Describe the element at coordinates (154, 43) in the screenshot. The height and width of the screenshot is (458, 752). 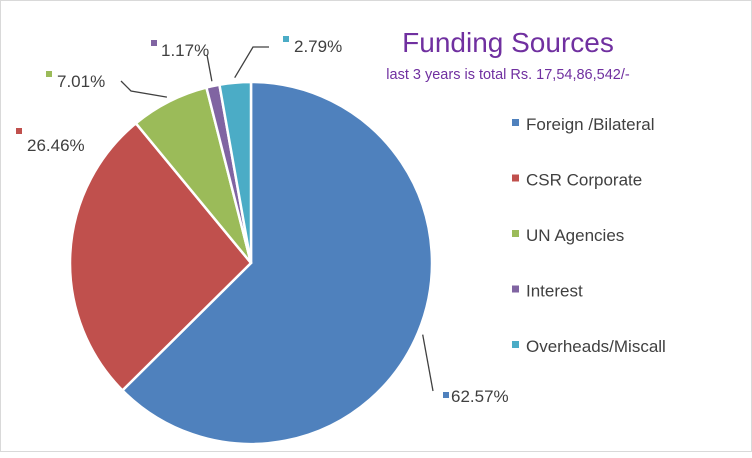
I see `data-label-marker-interest` at that location.